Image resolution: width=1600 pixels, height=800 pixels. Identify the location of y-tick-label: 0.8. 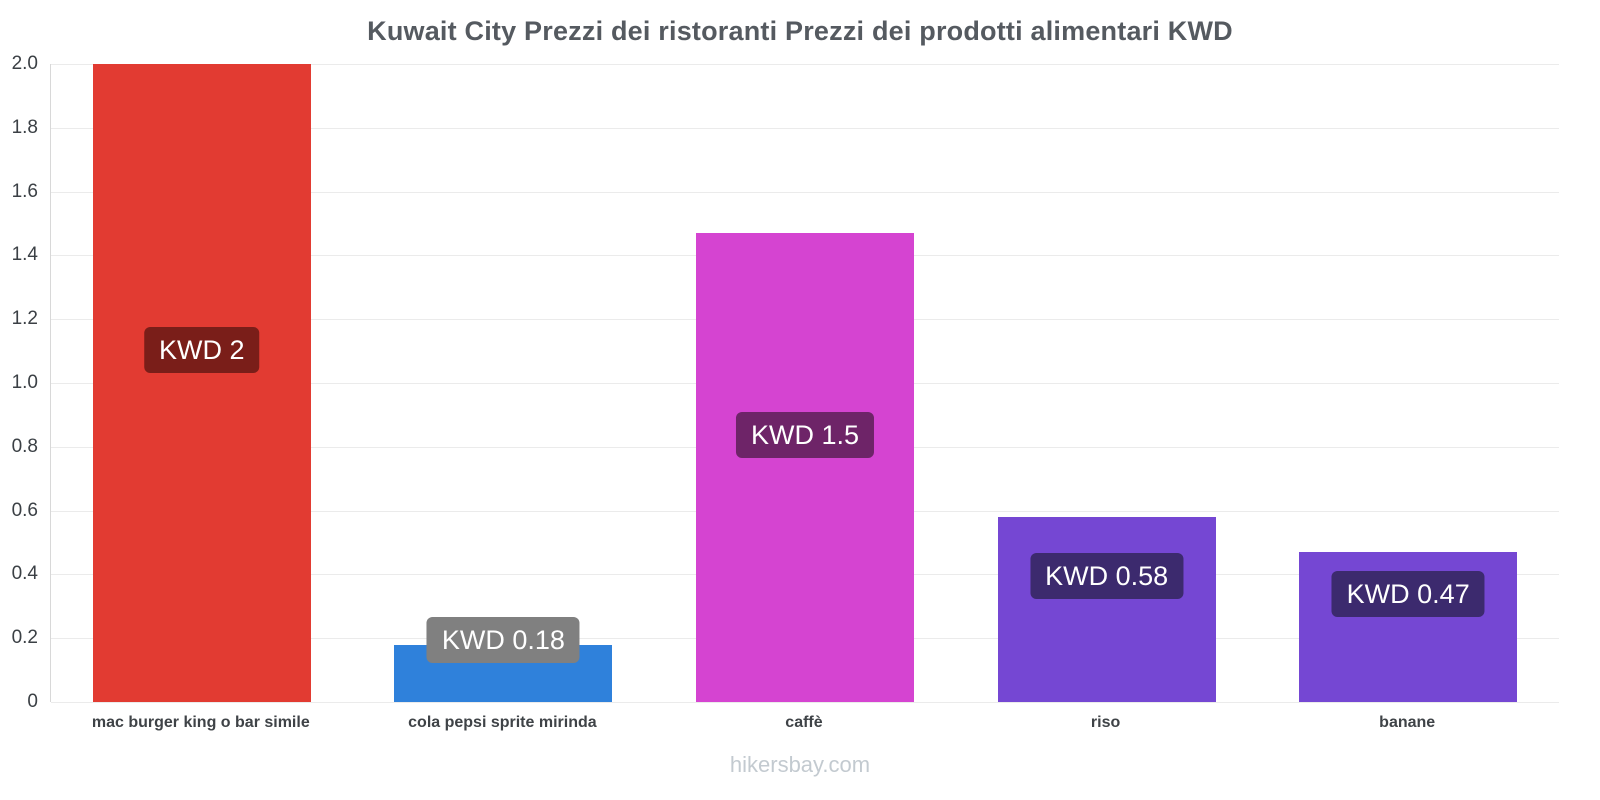
(24, 446).